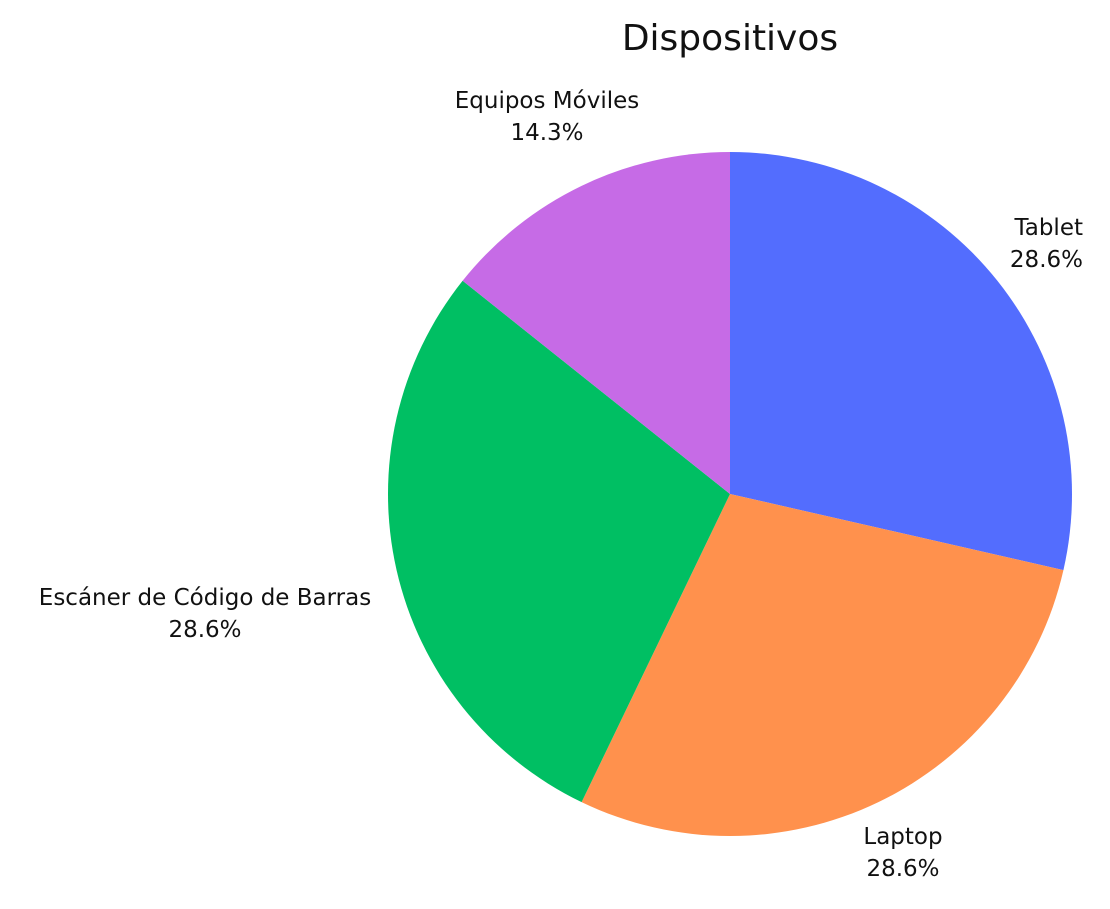 Image resolution: width=1110 pixels, height=909 pixels. Describe the element at coordinates (205, 598) in the screenshot. I see `slice-label-2: Escáner de Código de Barras` at that location.